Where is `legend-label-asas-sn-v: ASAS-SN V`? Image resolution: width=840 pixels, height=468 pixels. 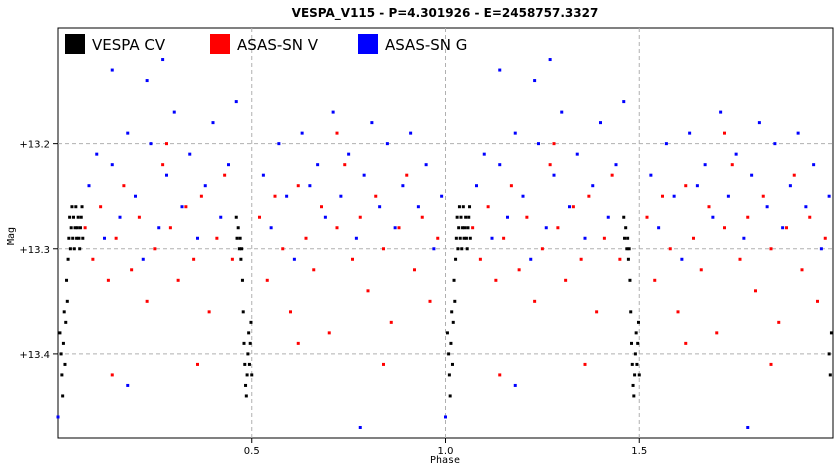 legend-label-asas-sn-v: ASAS-SN V is located at coordinates (278, 45).